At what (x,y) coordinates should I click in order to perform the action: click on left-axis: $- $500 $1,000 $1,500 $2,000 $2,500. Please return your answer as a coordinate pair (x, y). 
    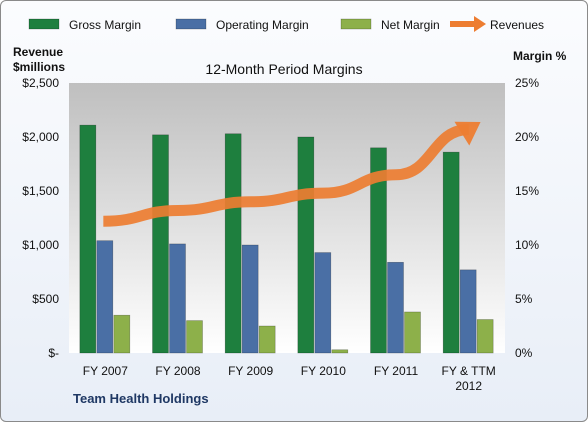
    Looking at the image, I should click on (40, 218).